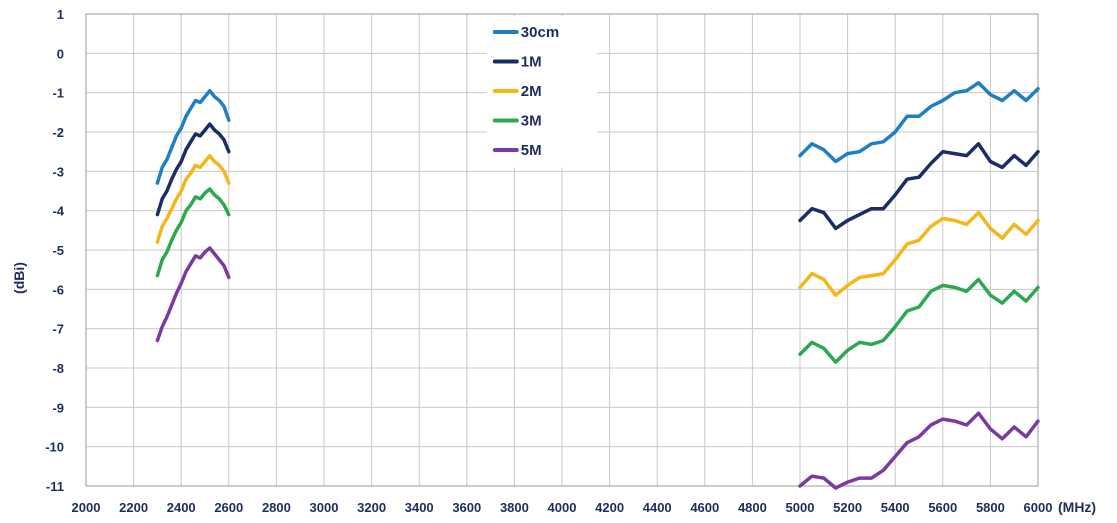  I want to click on x-tick-label: 2400, so click(181, 507).